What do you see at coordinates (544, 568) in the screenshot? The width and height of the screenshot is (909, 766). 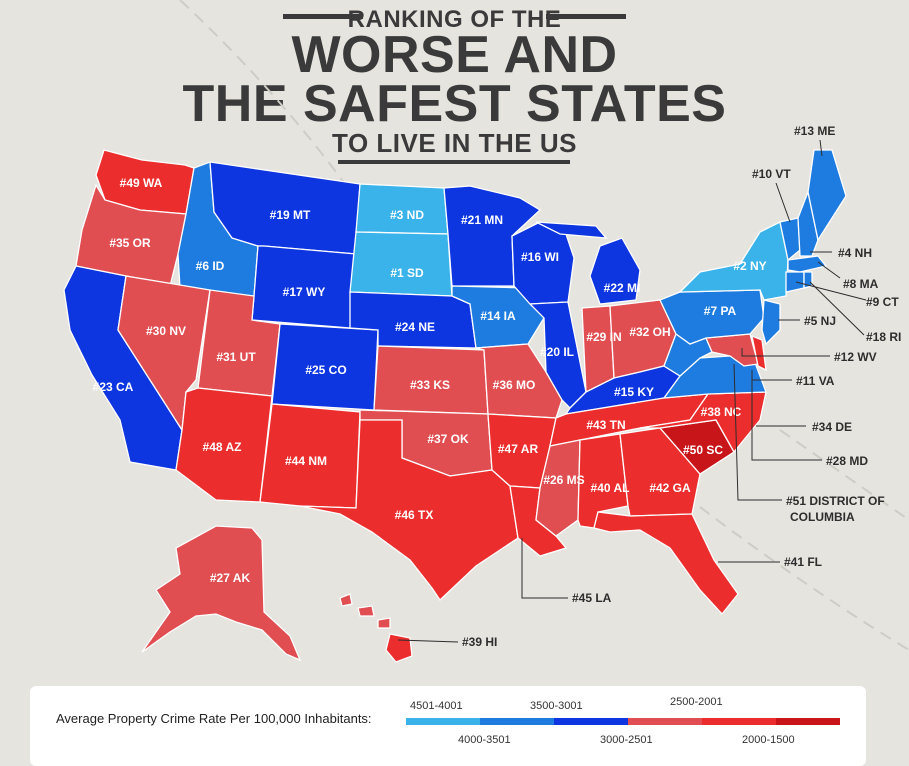 I see `callout-line-la` at bounding box center [544, 568].